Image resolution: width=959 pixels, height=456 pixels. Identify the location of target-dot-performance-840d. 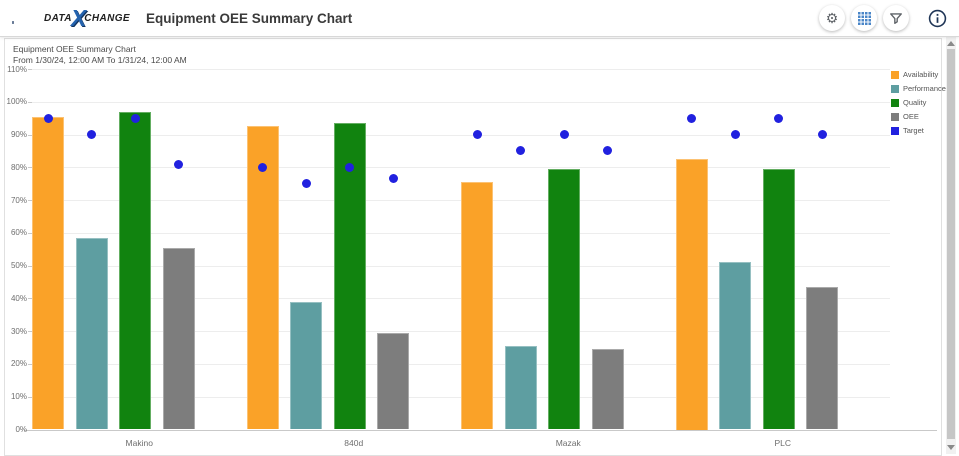
(306, 184).